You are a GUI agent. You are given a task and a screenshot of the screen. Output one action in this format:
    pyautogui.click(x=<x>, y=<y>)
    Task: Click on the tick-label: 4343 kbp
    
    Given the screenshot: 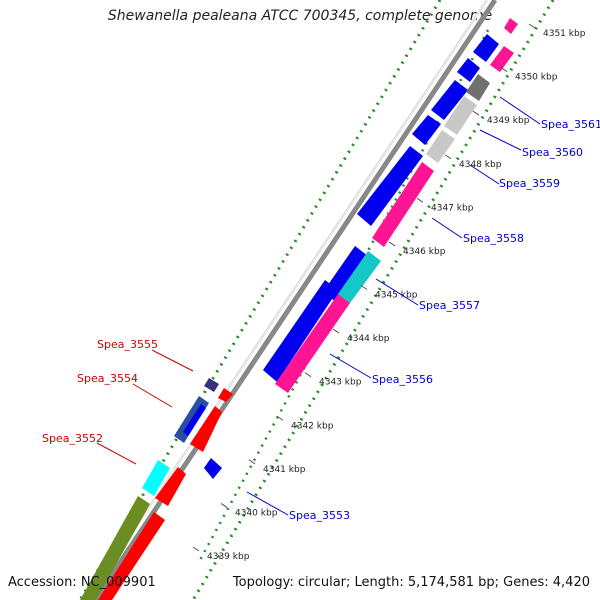 What is the action you would take?
    pyautogui.click(x=340, y=383)
    